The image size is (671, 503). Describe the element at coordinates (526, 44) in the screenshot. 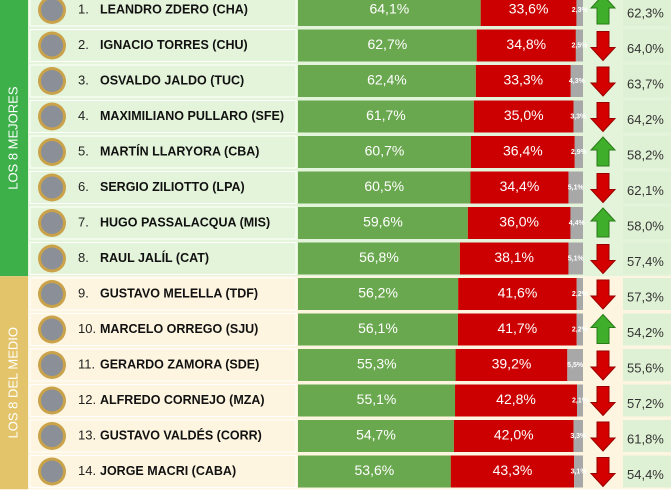

I see `disapprove-label: 34,8%` at that location.